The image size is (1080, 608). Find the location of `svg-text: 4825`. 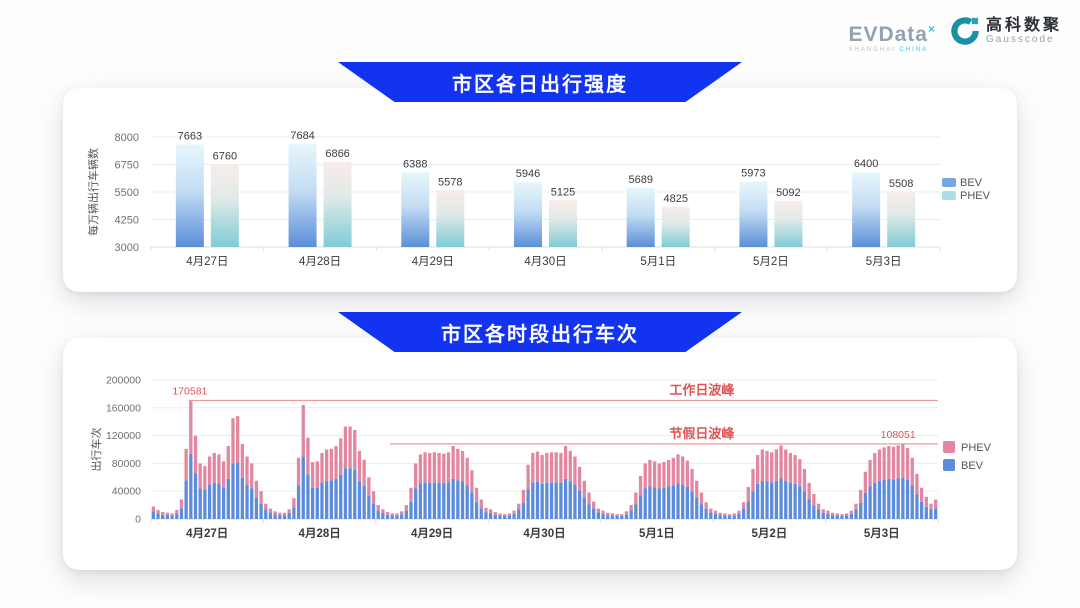

svg-text: 4825 is located at coordinates (675, 199).